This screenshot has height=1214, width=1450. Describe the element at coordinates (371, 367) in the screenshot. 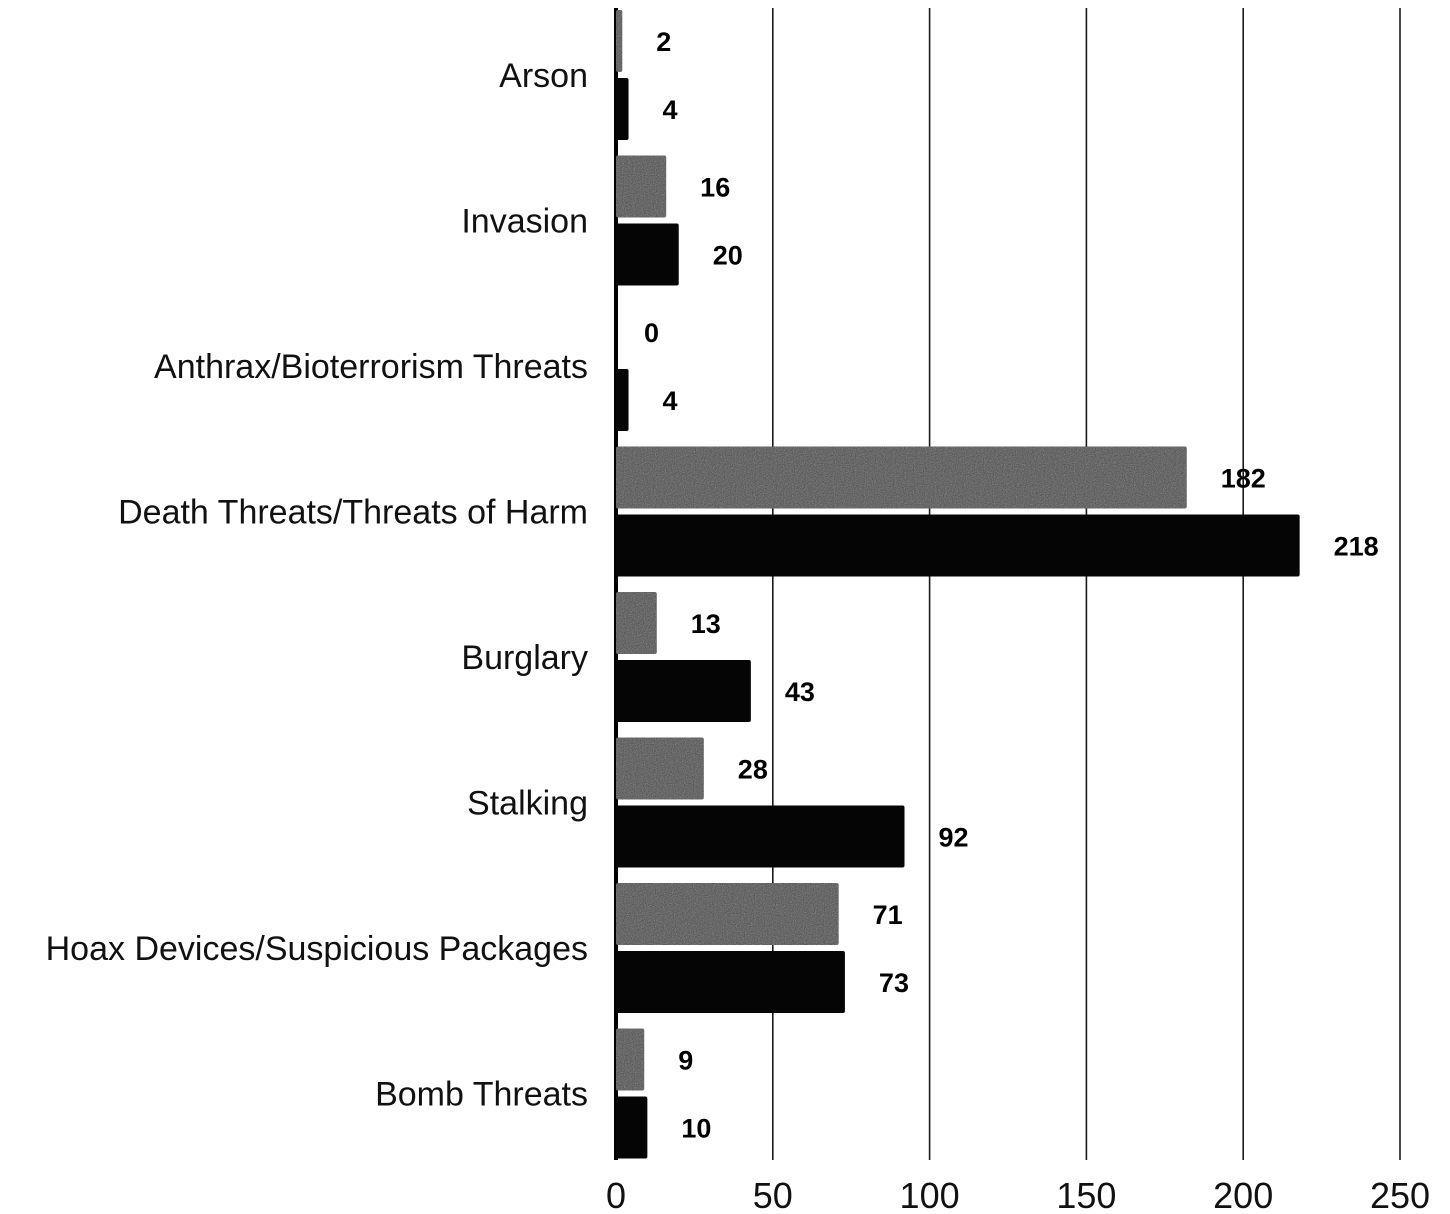

I see `category-label-anthrax-bioterrorism-threats: Anthrax/Bioterrorism Threats` at that location.